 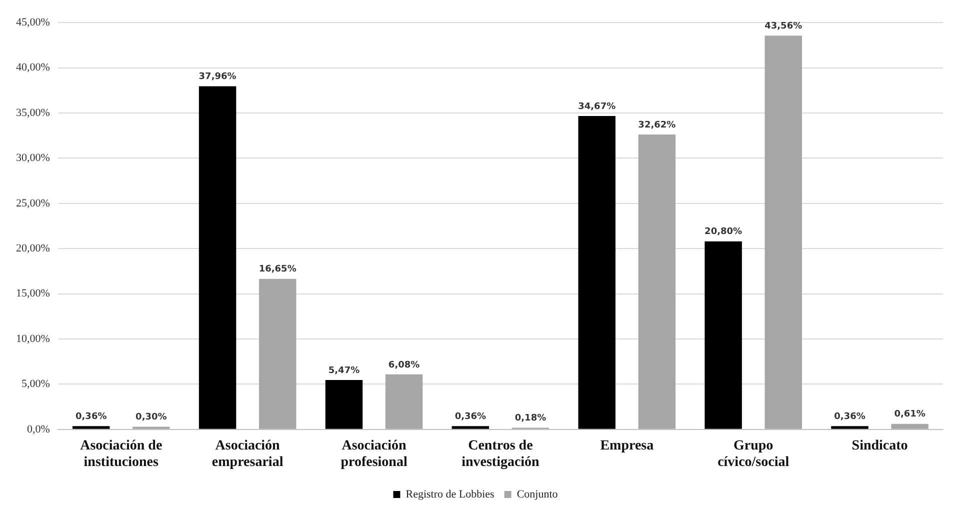 What do you see at coordinates (597, 107) in the screenshot?
I see `data-label: 34,67%` at bounding box center [597, 107].